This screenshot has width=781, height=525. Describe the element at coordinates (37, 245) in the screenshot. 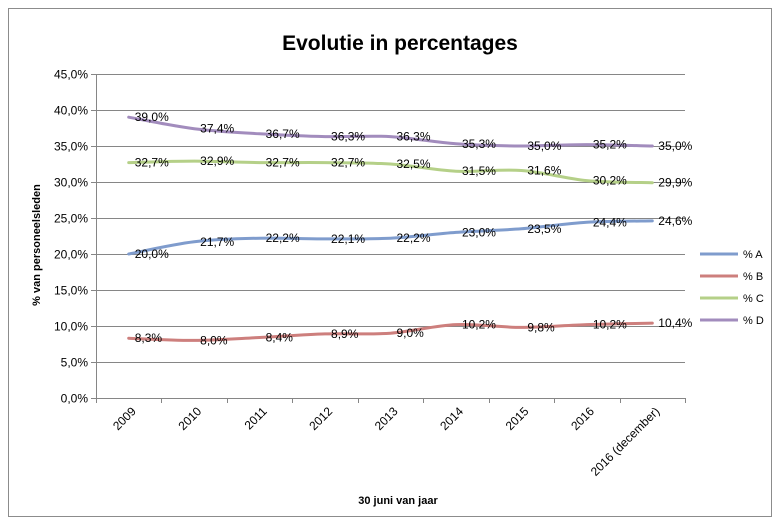

I see `y-axis-title: % van personeelsleden` at that location.